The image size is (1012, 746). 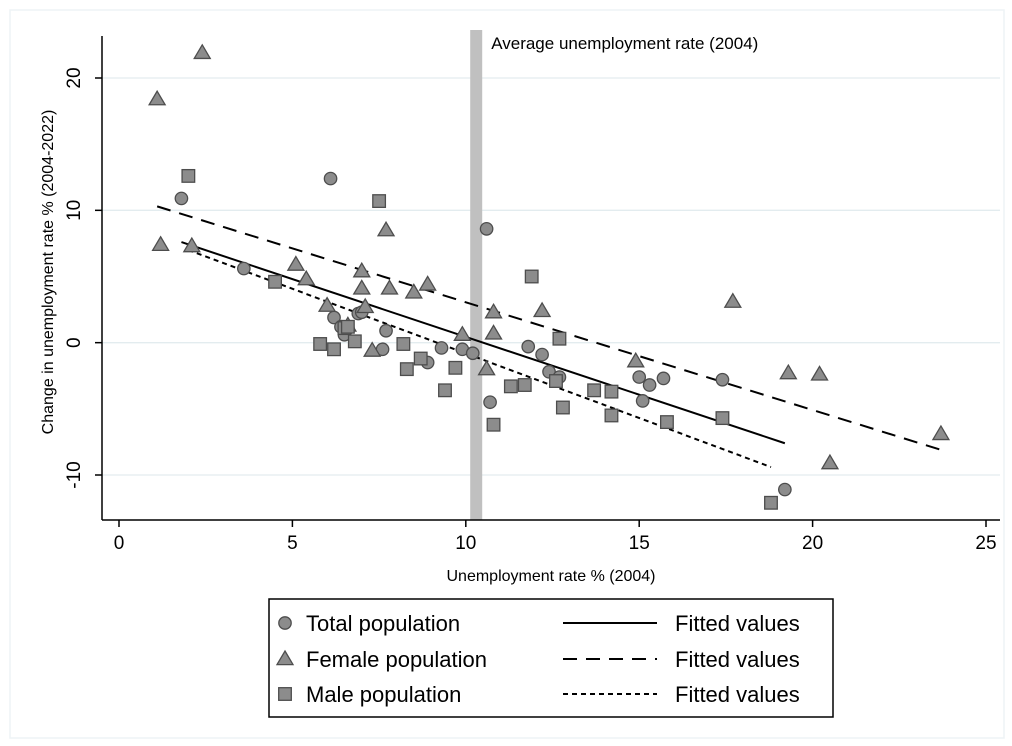 I want to click on y-tick-label-0: -10, so click(x=74, y=474).